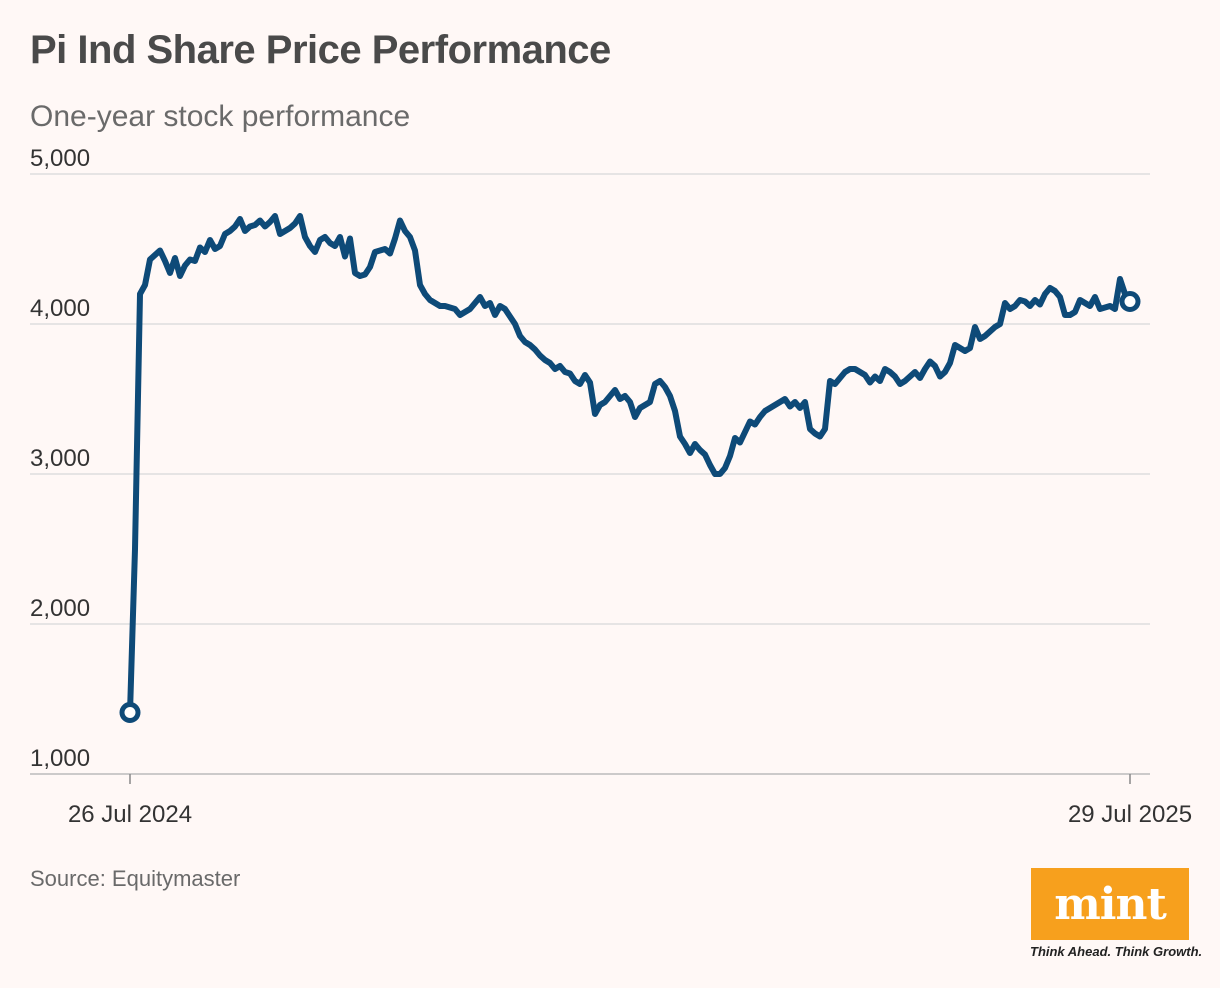  What do you see at coordinates (135, 878) in the screenshot?
I see `source-note: Source: Equitymaster` at bounding box center [135, 878].